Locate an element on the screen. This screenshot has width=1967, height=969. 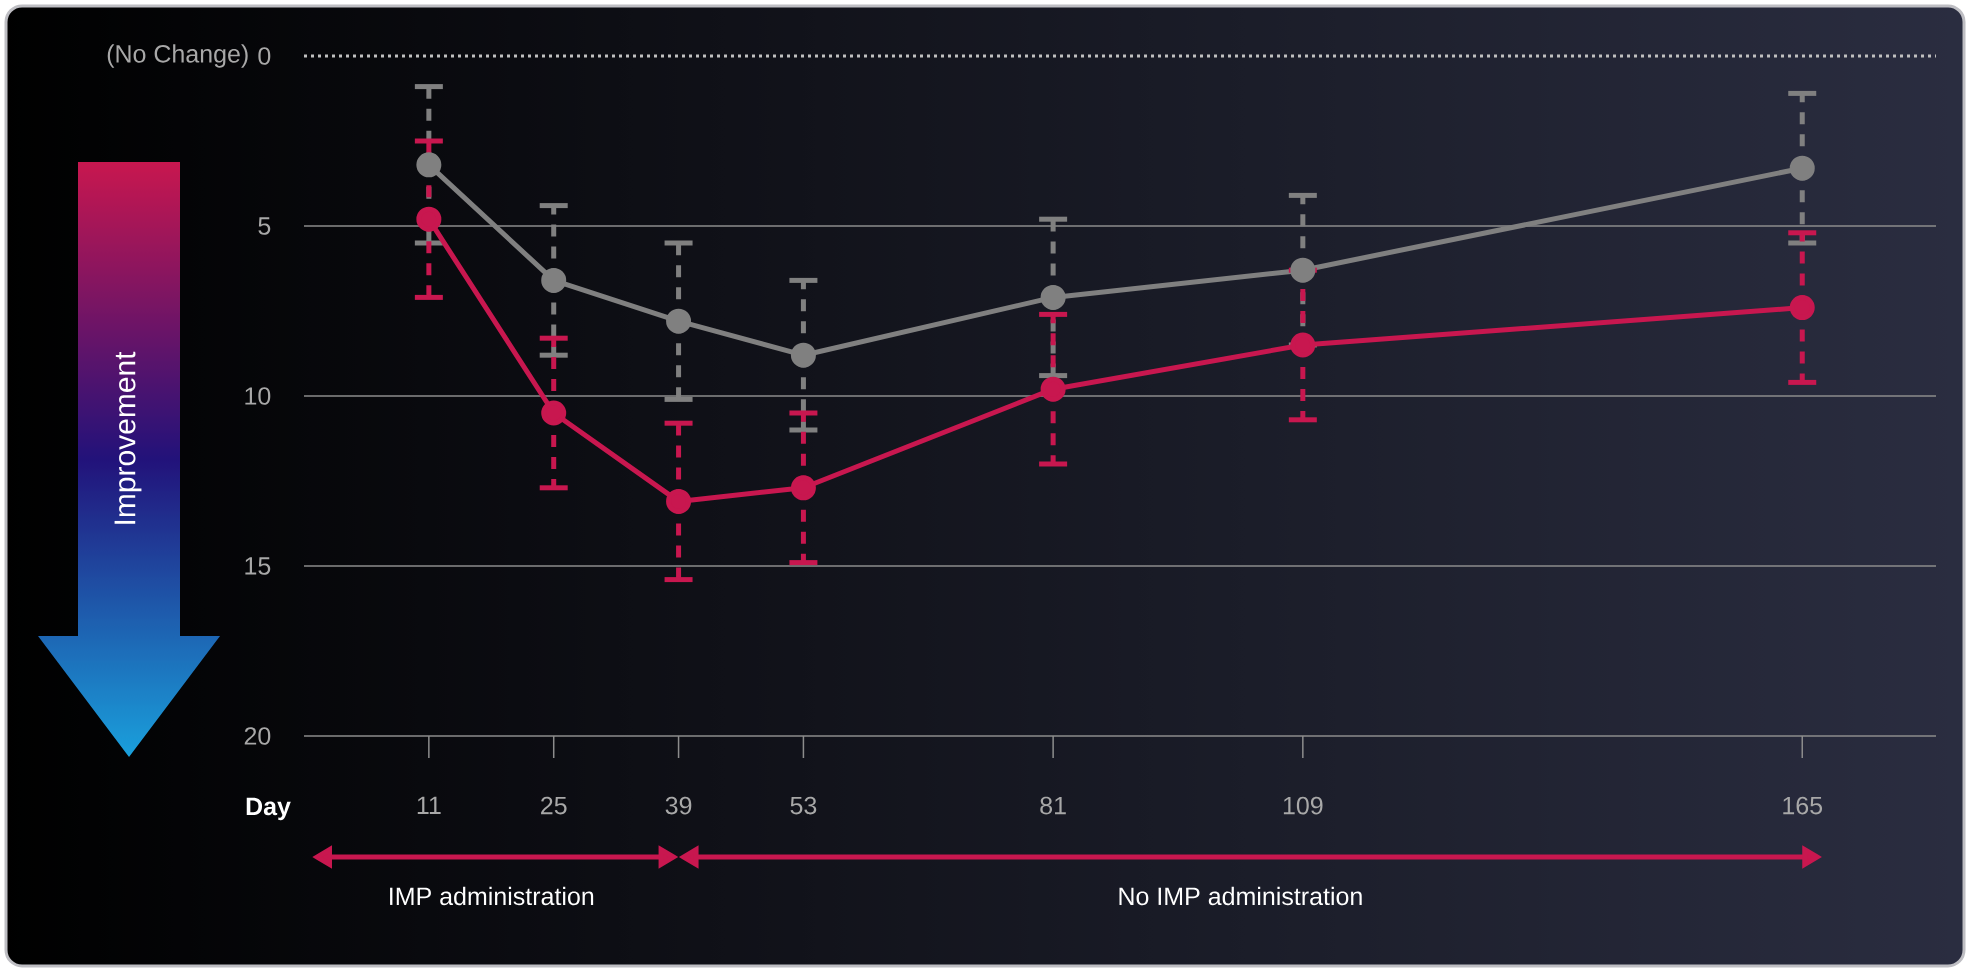
text: Improvement is located at coordinates (128, 437).